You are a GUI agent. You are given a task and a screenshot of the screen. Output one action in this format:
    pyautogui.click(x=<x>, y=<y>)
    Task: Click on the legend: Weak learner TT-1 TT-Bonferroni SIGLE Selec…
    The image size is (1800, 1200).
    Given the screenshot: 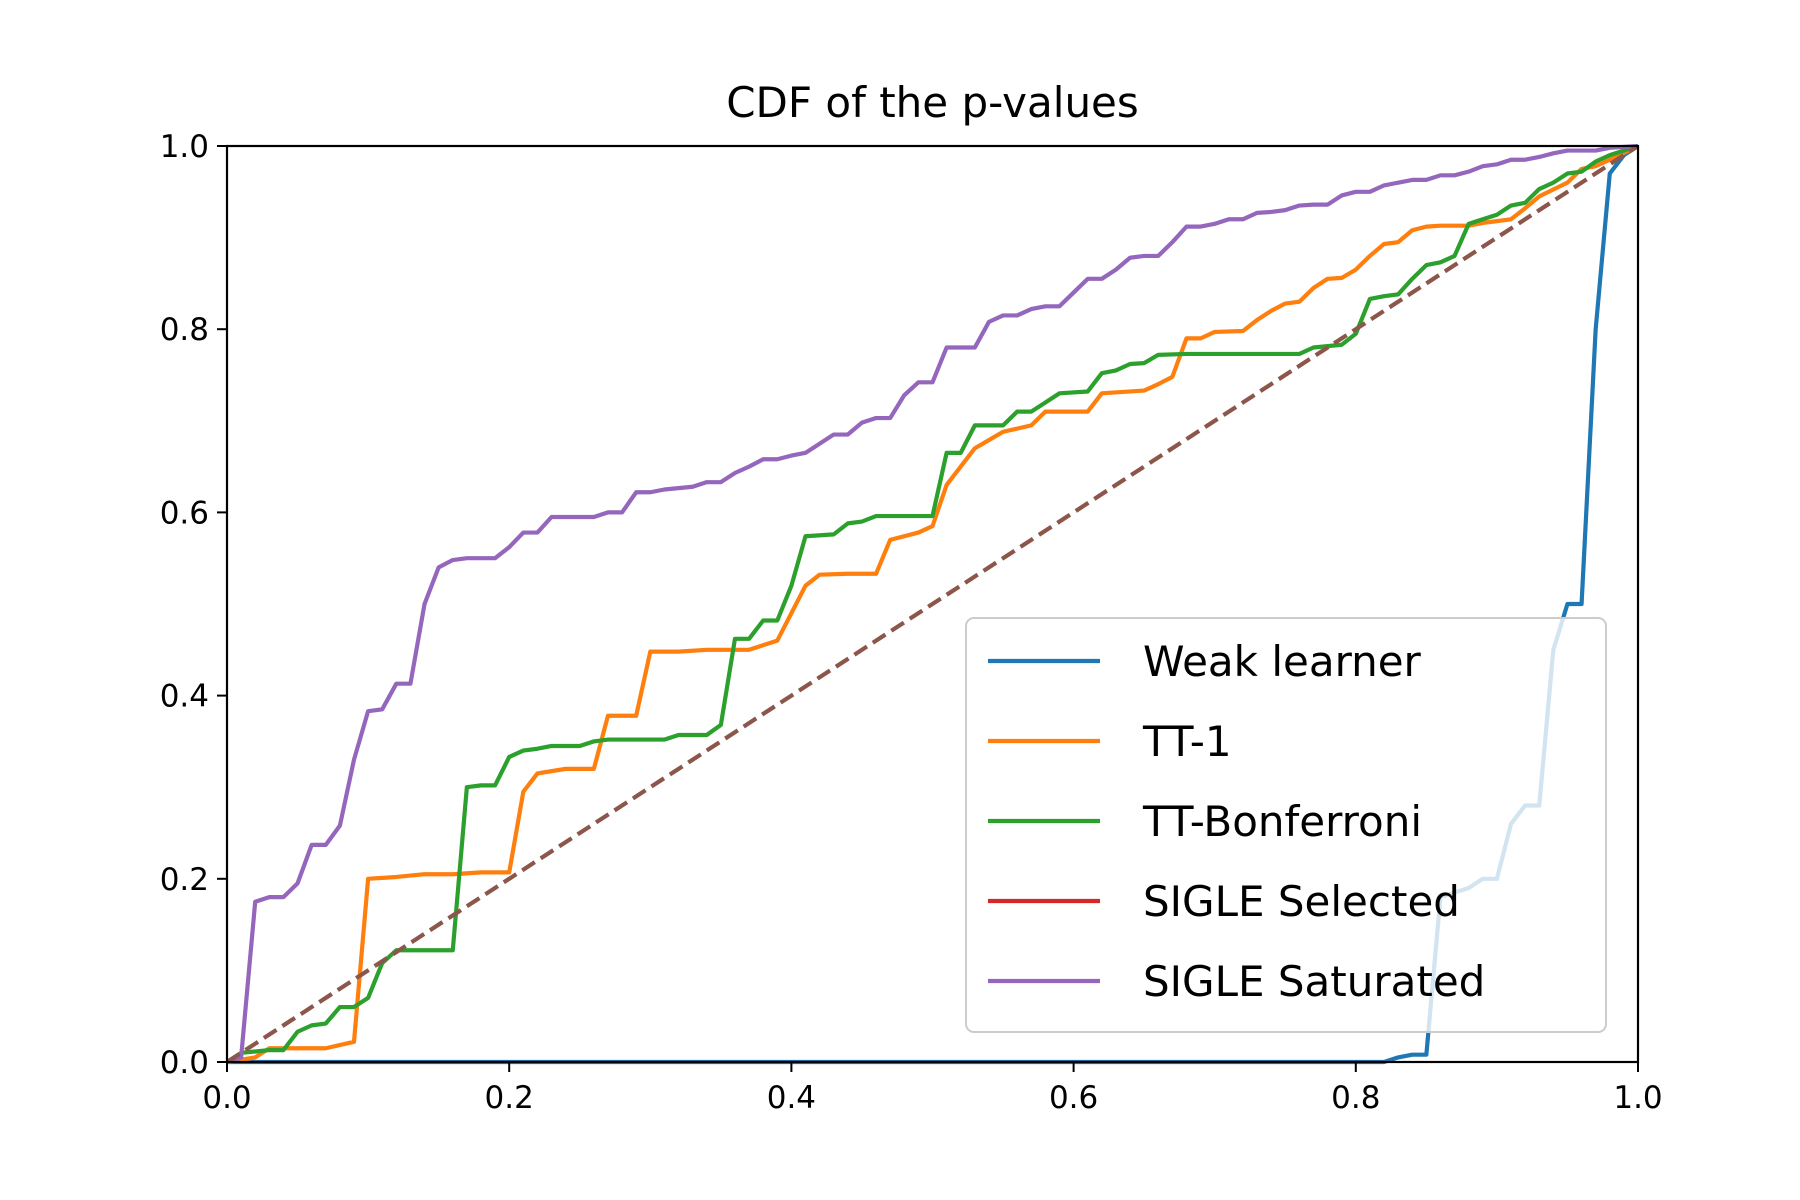 What is the action you would take?
    pyautogui.click(x=1286, y=825)
    